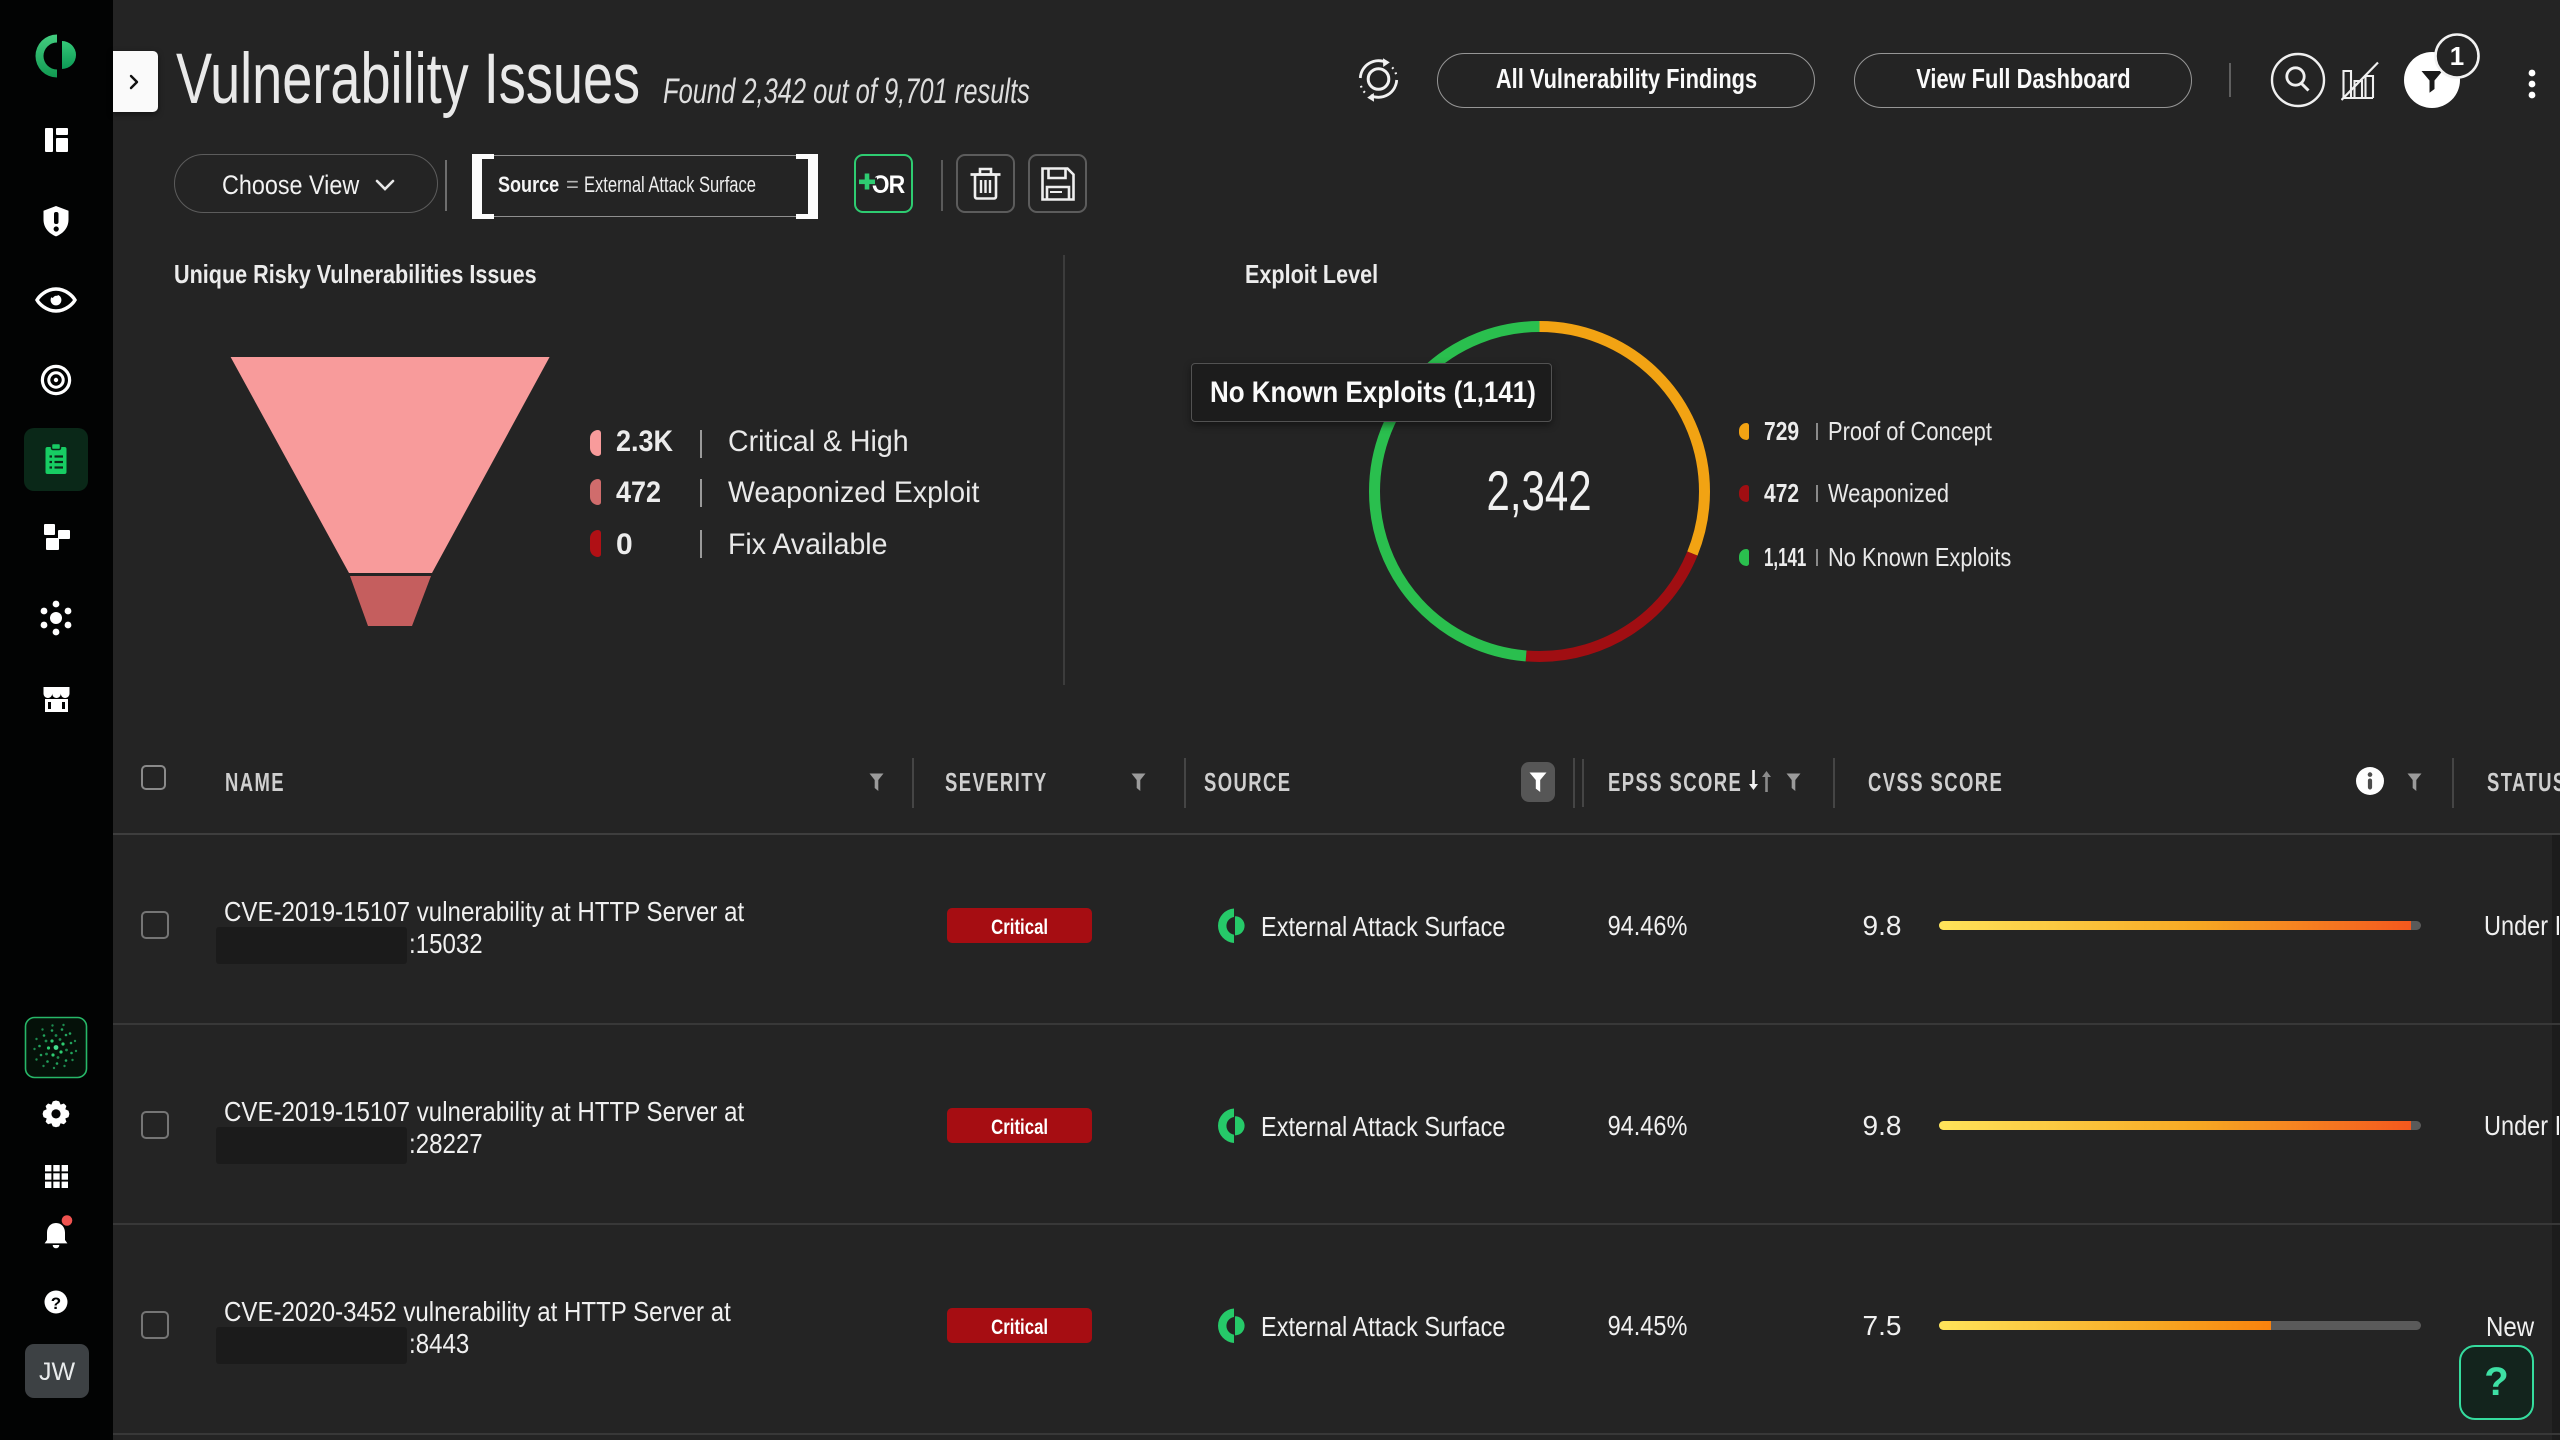  I want to click on svg-text: 1, so click(2457, 56).